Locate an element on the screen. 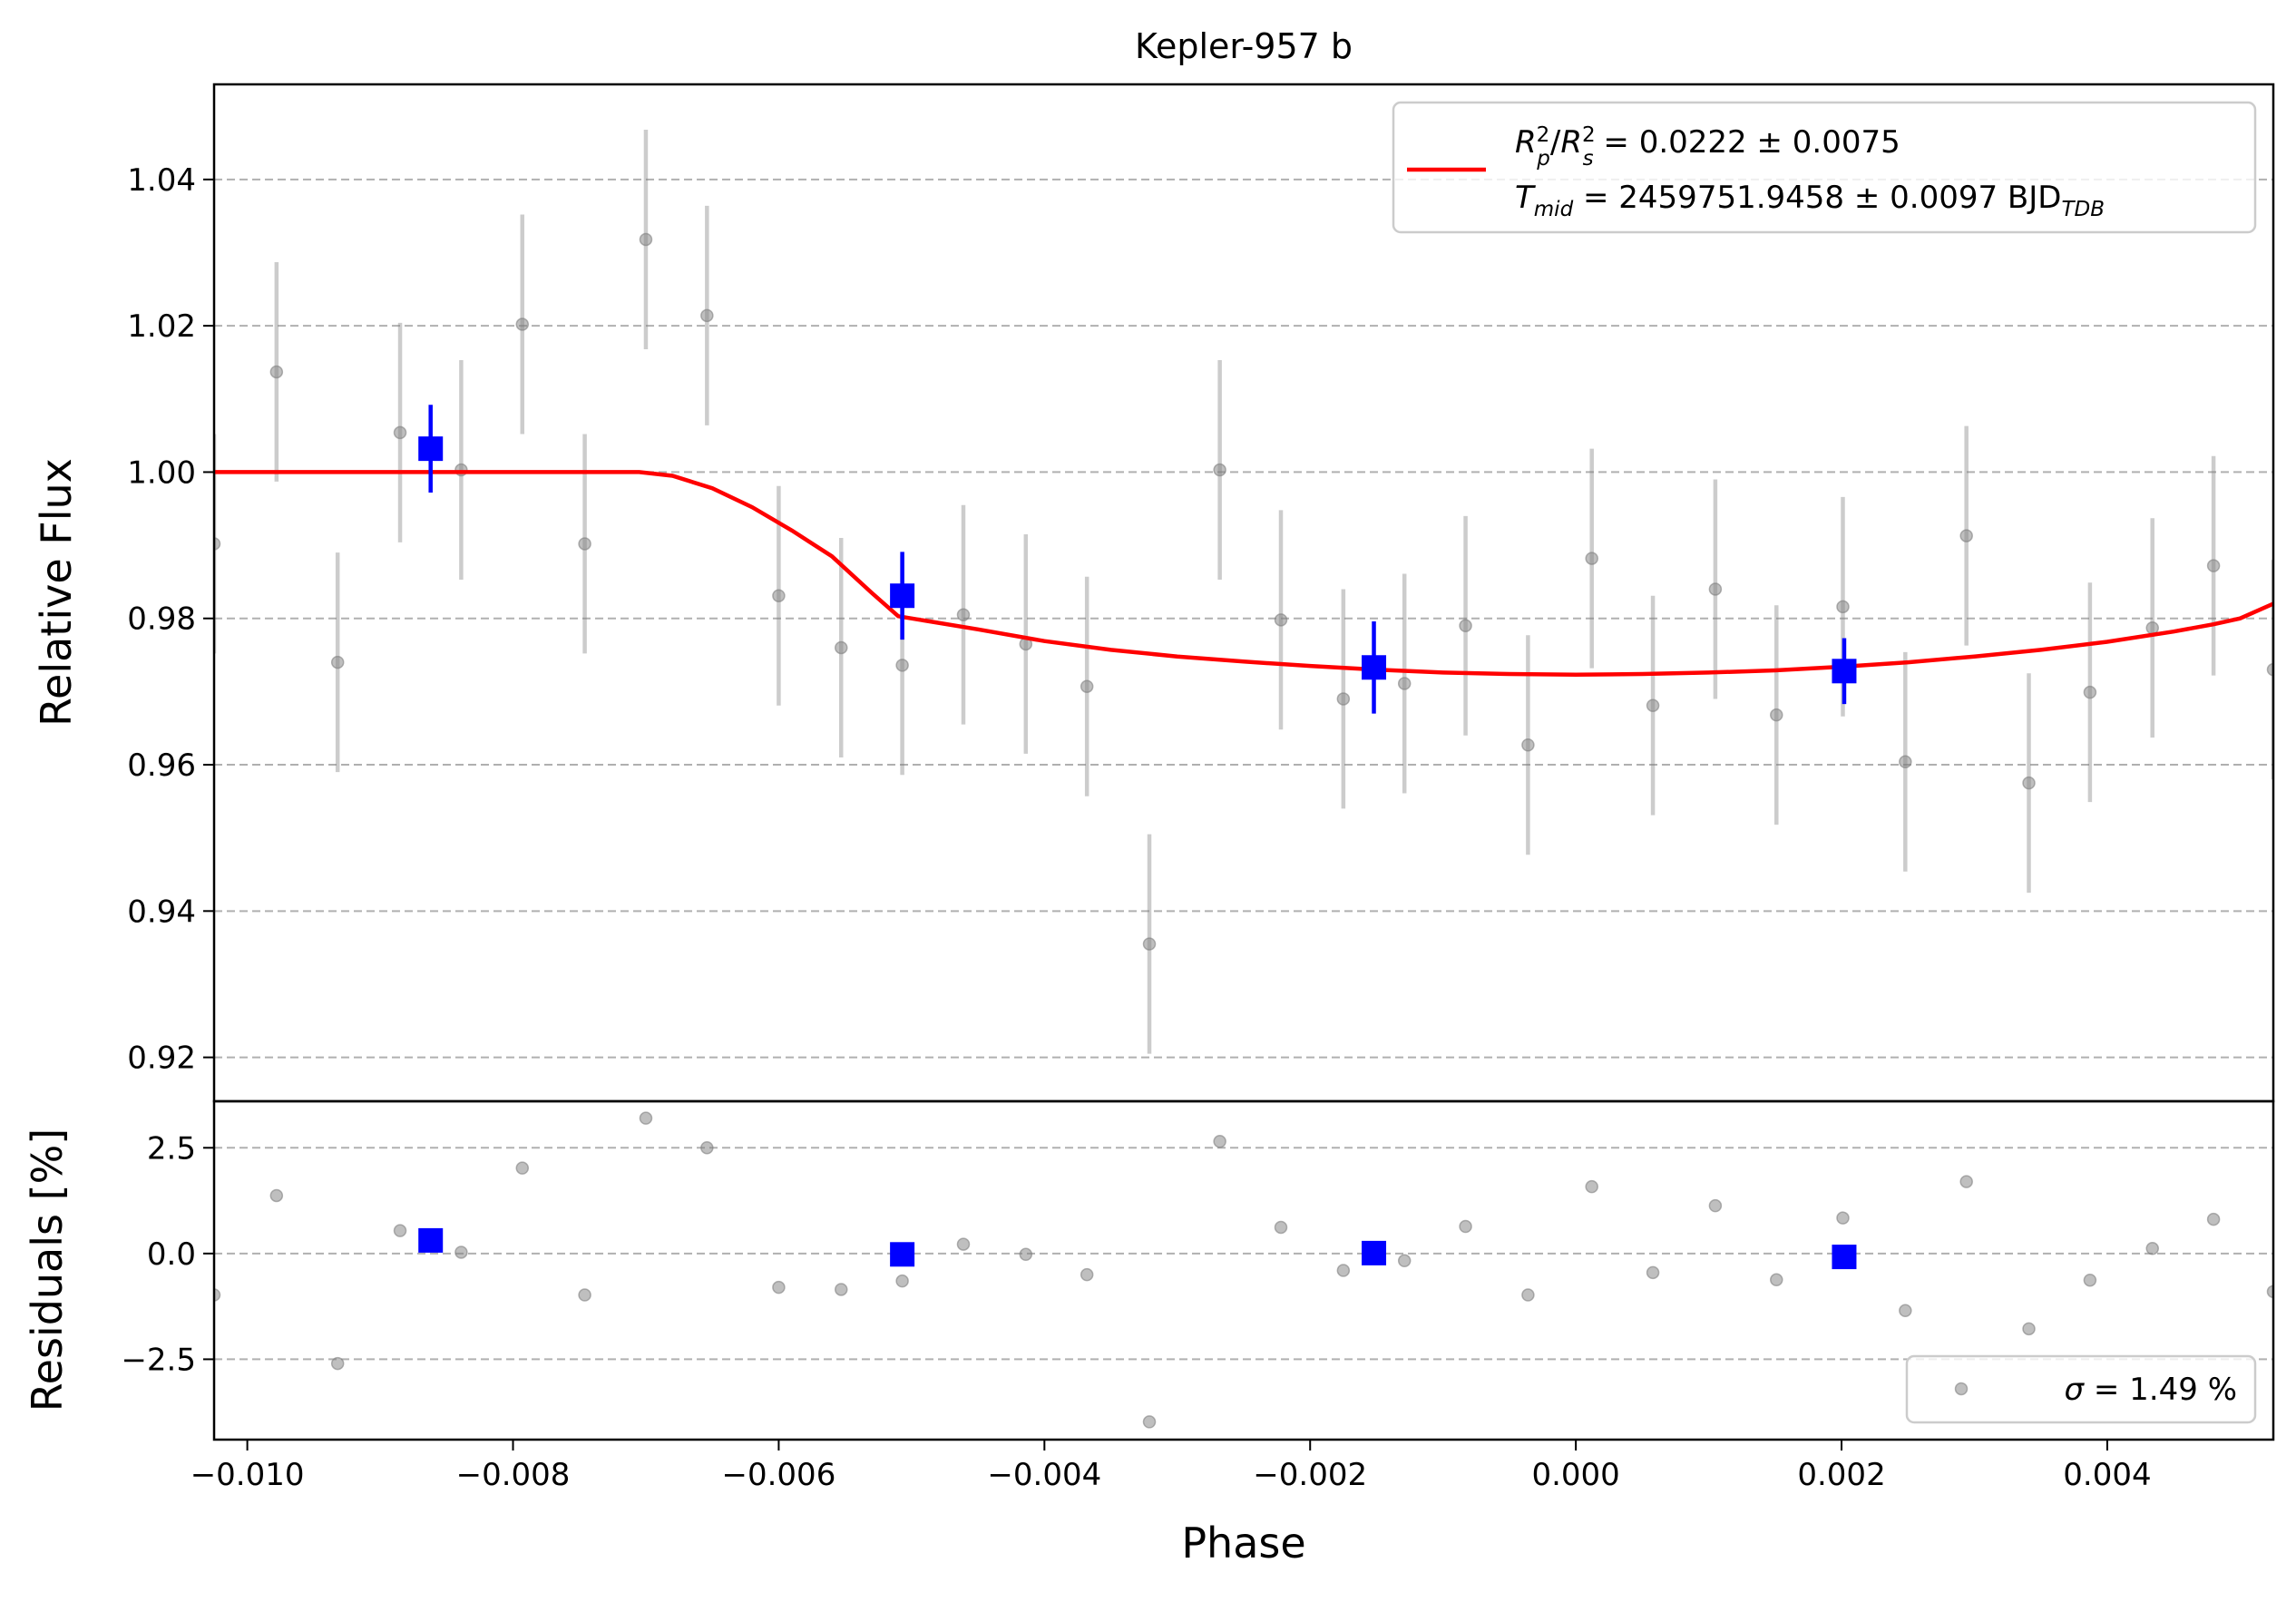 Image resolution: width=2296 pixels, height=1602 pixels. top-y-tick-label: 0.96 is located at coordinates (161, 766).